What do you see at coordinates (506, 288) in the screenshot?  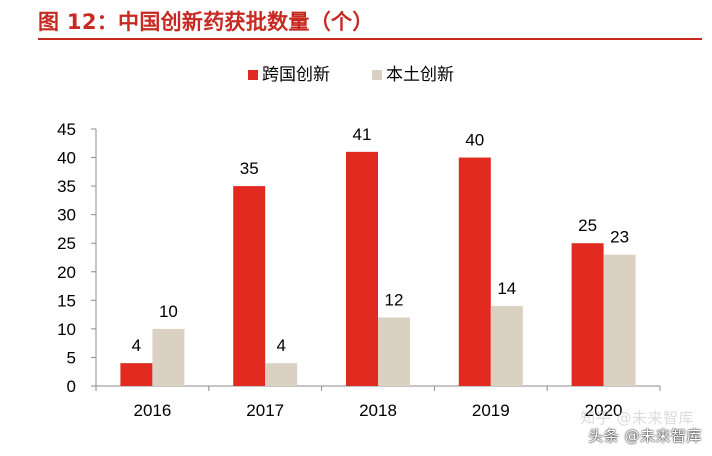 I see `data-label: 14` at bounding box center [506, 288].